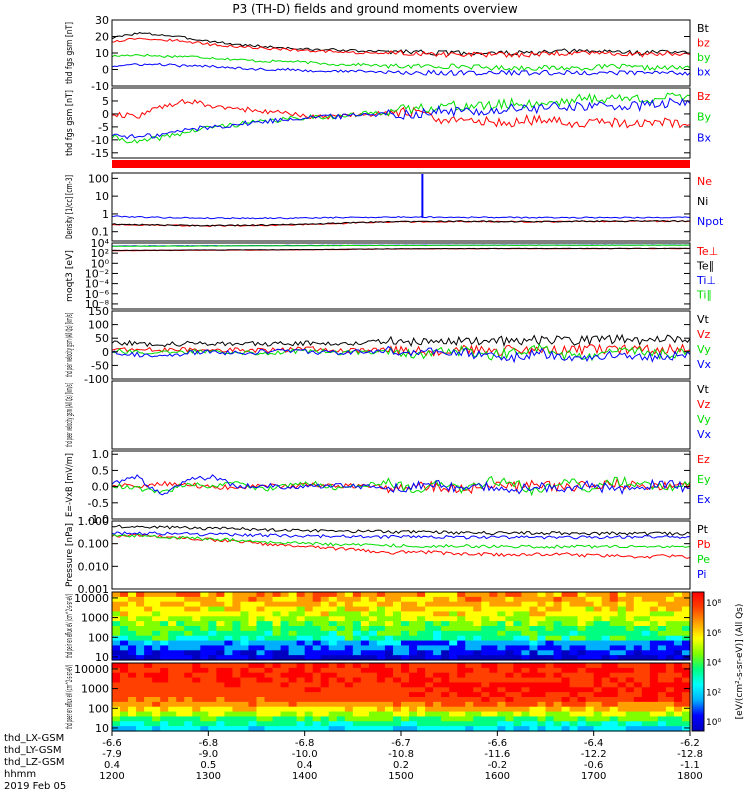 This screenshot has width=750, height=800. Describe the element at coordinates (401, 69) in the screenshot. I see `series-line-bx` at that location.